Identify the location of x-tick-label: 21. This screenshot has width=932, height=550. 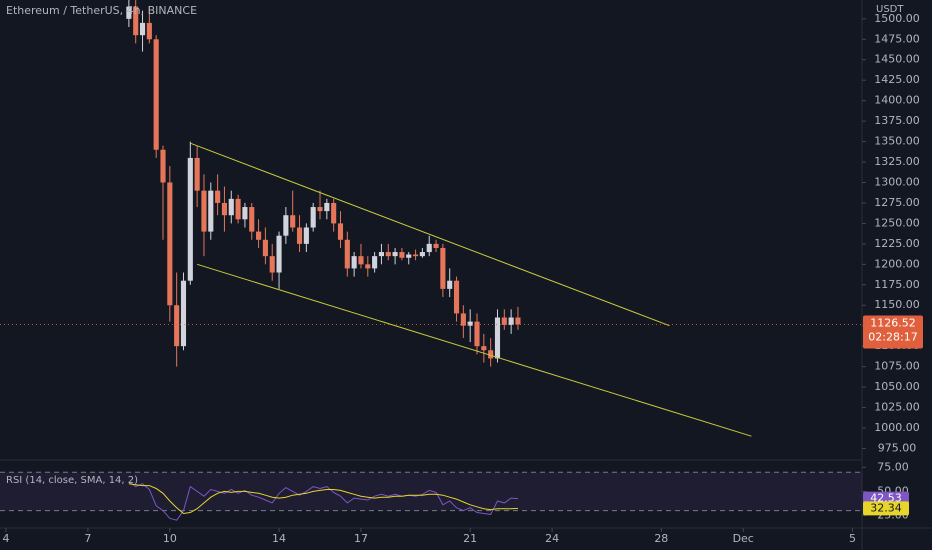
(470, 538).